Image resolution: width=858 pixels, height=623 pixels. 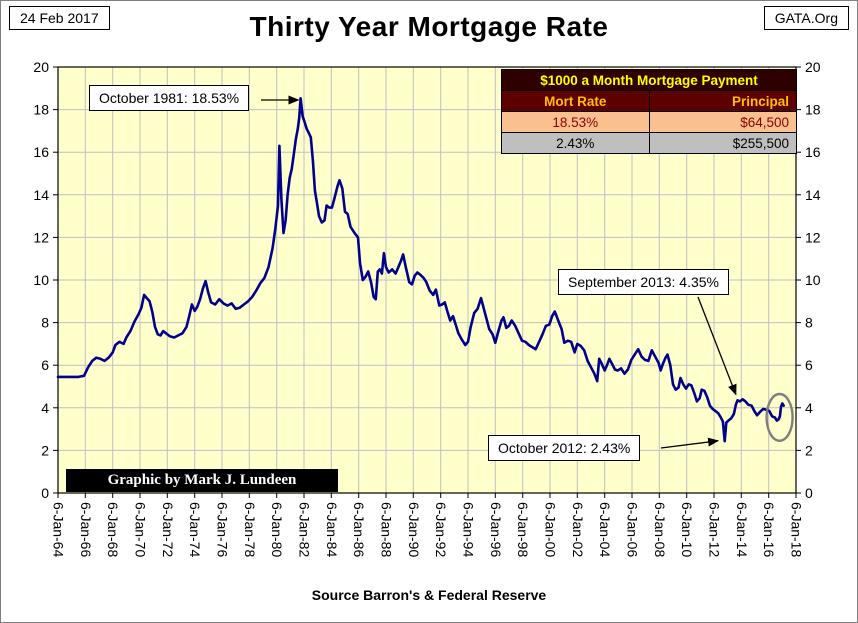 I want to click on y-axis-label-left: 12, so click(x=41, y=237).